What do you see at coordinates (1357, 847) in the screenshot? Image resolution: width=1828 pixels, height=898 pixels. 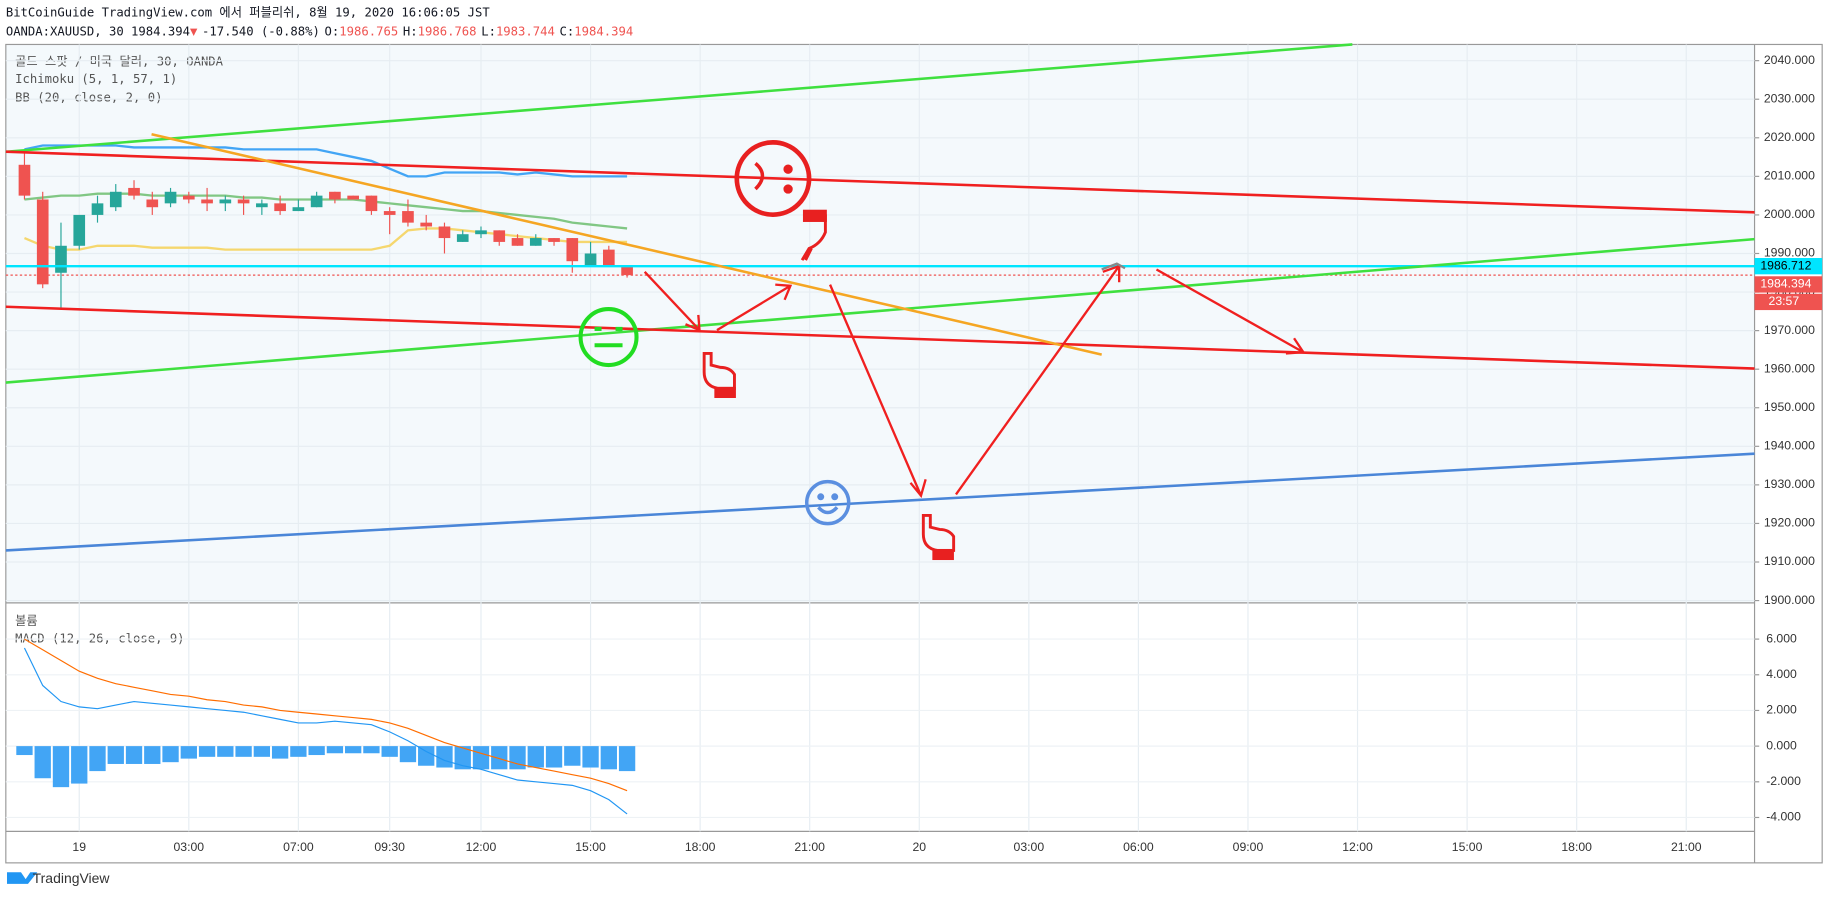 I see `x-tick-label: 12:00` at bounding box center [1357, 847].